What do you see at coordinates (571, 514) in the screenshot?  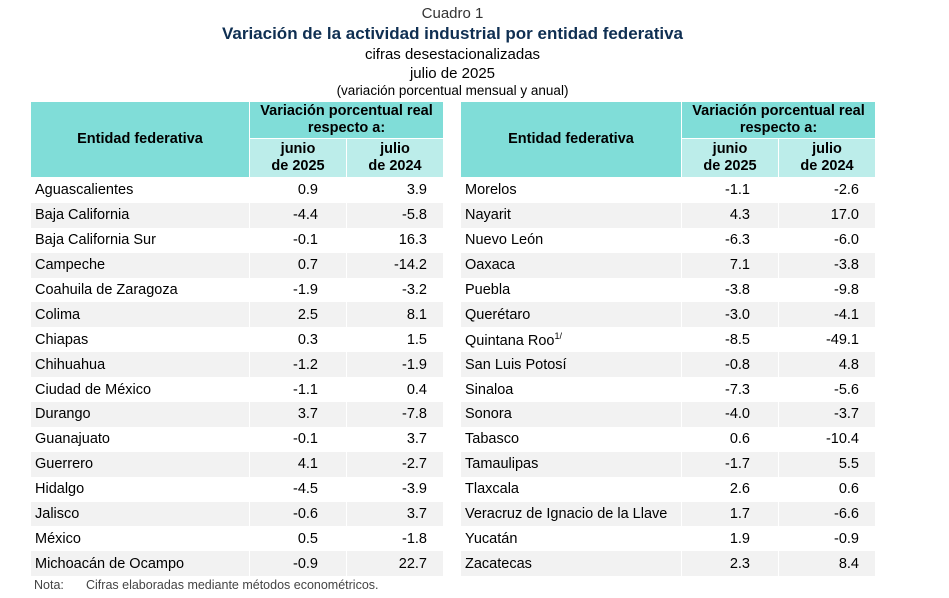 I see `entity-name: Veracruz de Ignacio de la Llave` at bounding box center [571, 514].